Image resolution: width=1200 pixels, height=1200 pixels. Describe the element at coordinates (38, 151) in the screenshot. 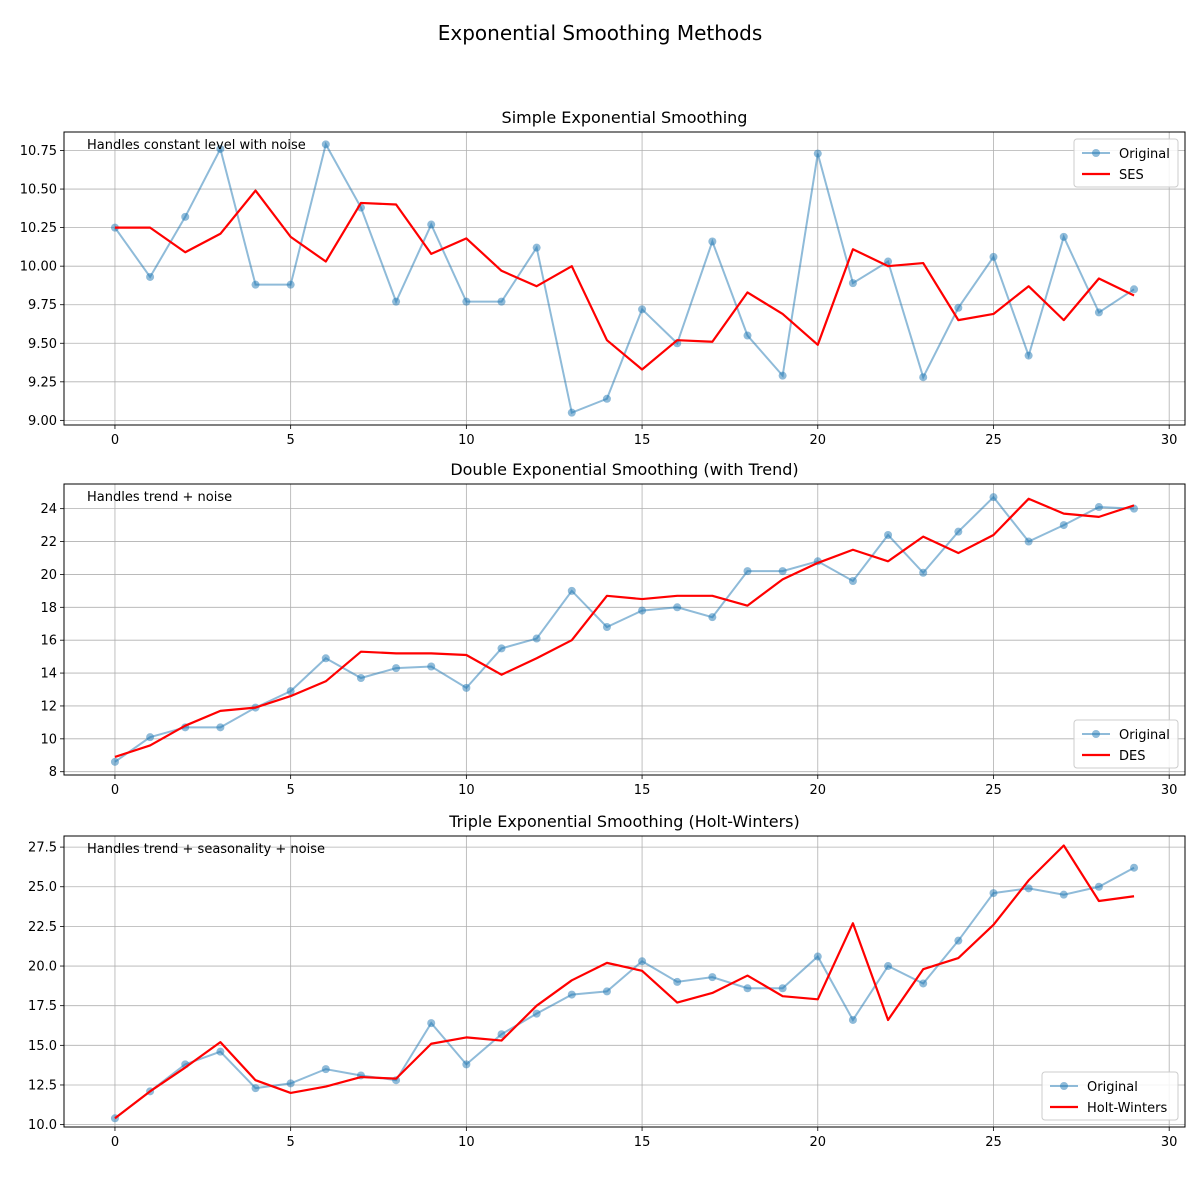

I see `y-tick-label: 10.75` at that location.